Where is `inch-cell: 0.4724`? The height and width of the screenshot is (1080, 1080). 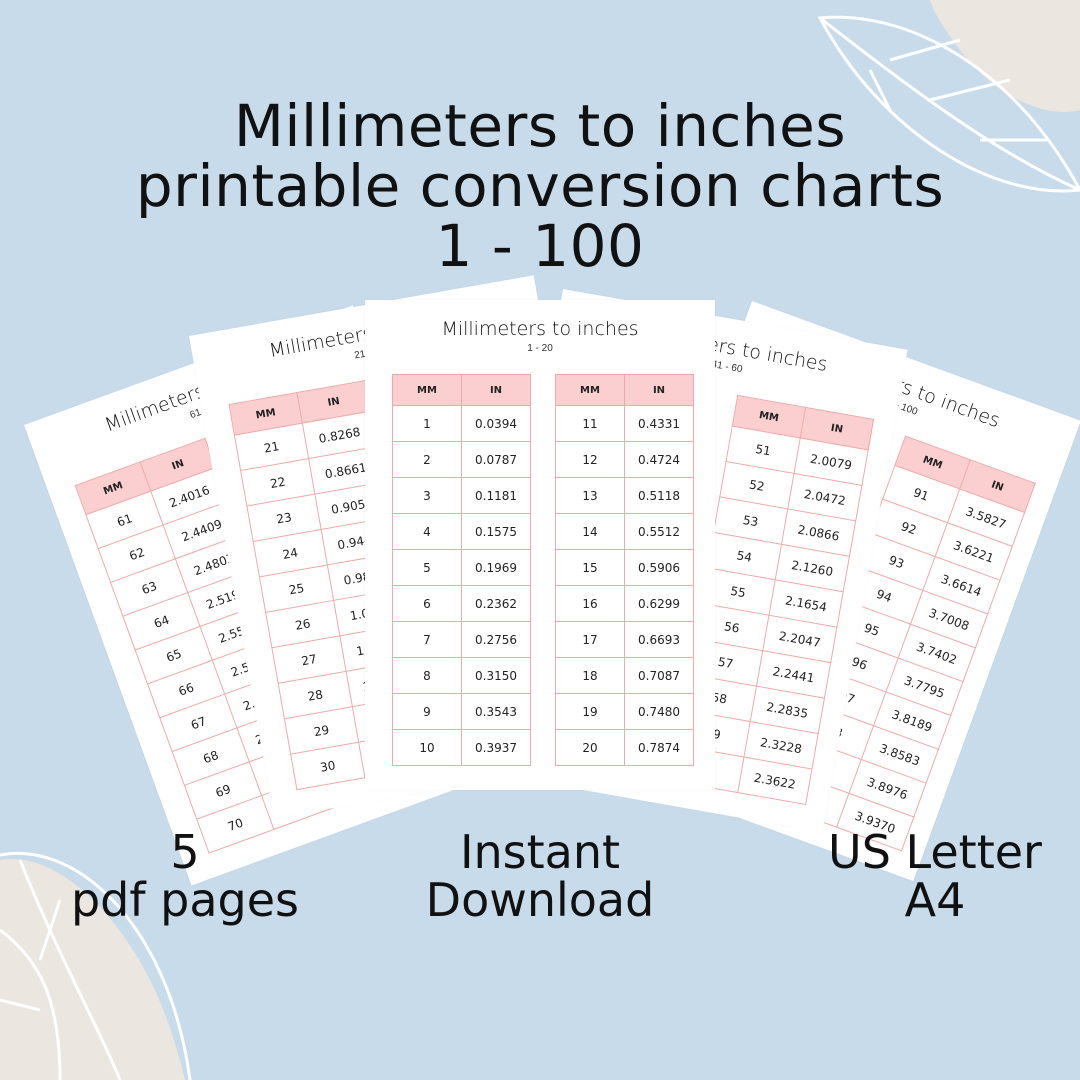
inch-cell: 0.4724 is located at coordinates (659, 459).